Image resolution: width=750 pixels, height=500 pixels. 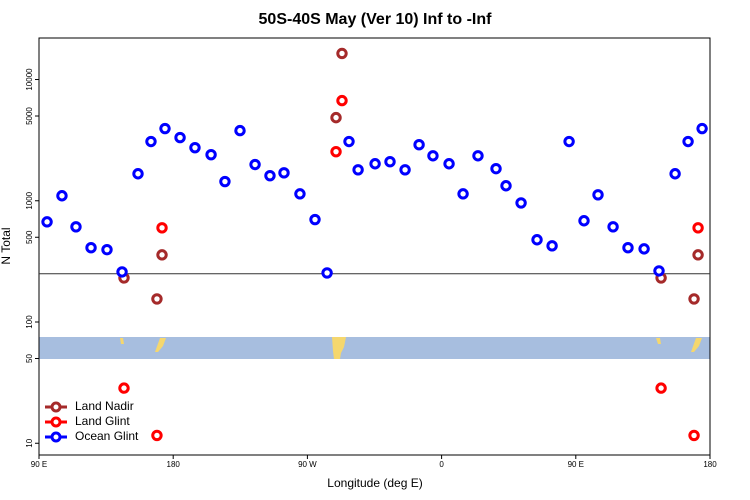 What do you see at coordinates (376, 19) in the screenshot?
I see `chart-title: 50S-40S May (Ver 10) Inf to -Inf` at bounding box center [376, 19].